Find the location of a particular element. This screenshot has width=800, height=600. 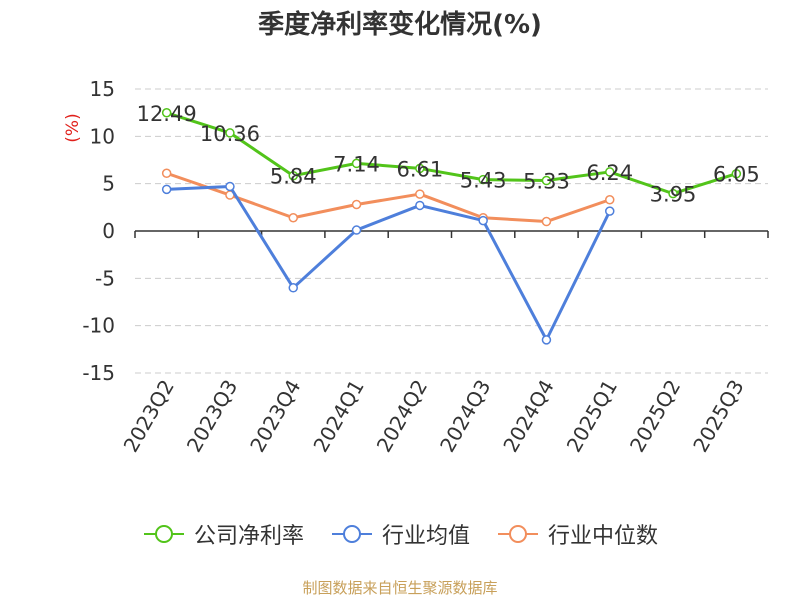

data-label: 5.84 is located at coordinates (293, 177).